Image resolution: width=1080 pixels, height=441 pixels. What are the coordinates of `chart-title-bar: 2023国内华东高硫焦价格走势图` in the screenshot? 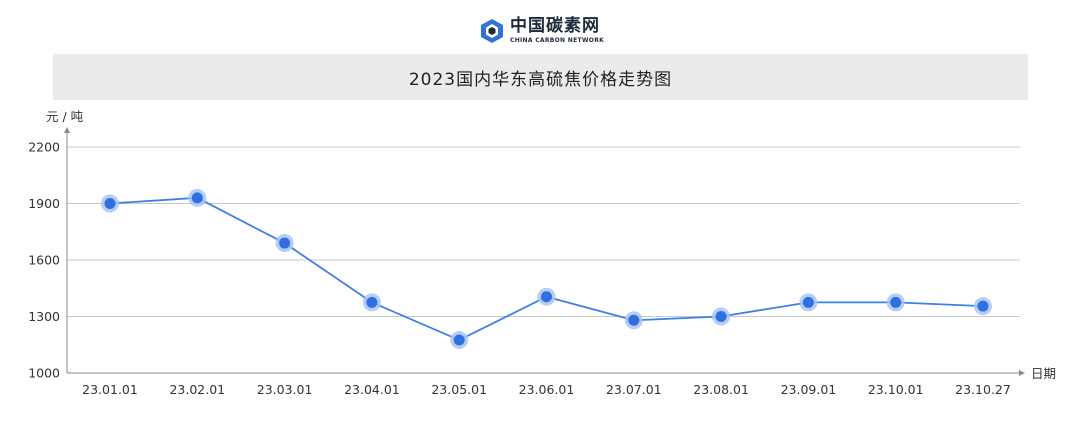 It's located at (540, 77).